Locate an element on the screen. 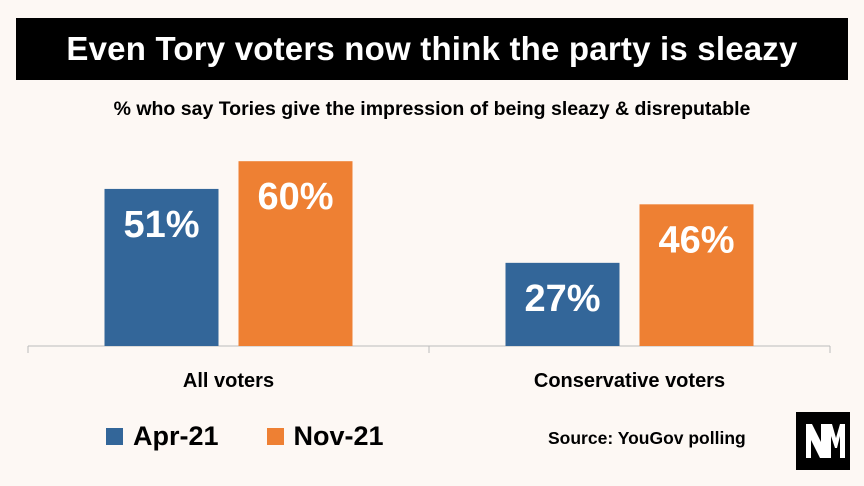  data-label: 27% is located at coordinates (562, 299).